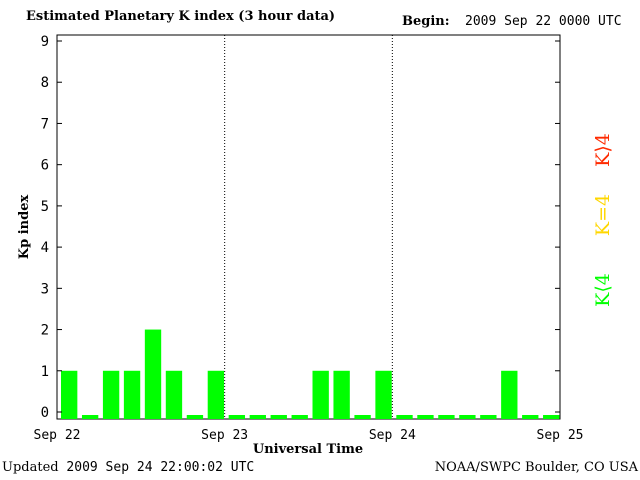 Image resolution: width=640 pixels, height=480 pixels. I want to click on y-tick-label: 9, so click(45, 42).